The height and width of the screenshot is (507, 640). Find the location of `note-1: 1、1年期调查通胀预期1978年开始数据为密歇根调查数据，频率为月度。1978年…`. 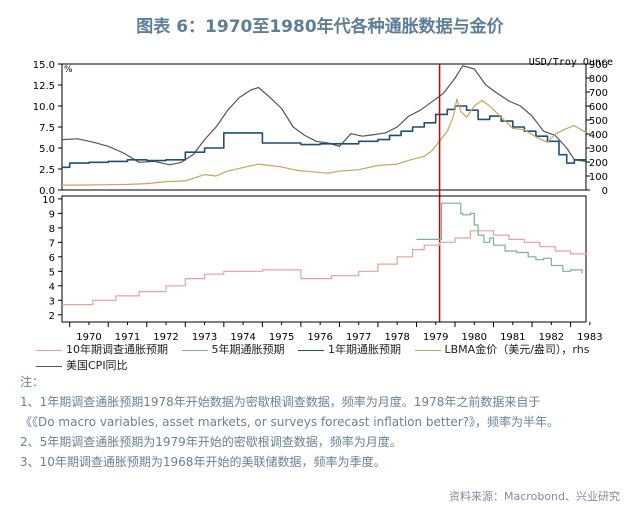

note-1: 1、1年期调查通胀预期1978年开始数据为密歇根调查数据，频率为月度。1978年… is located at coordinates (280, 402).